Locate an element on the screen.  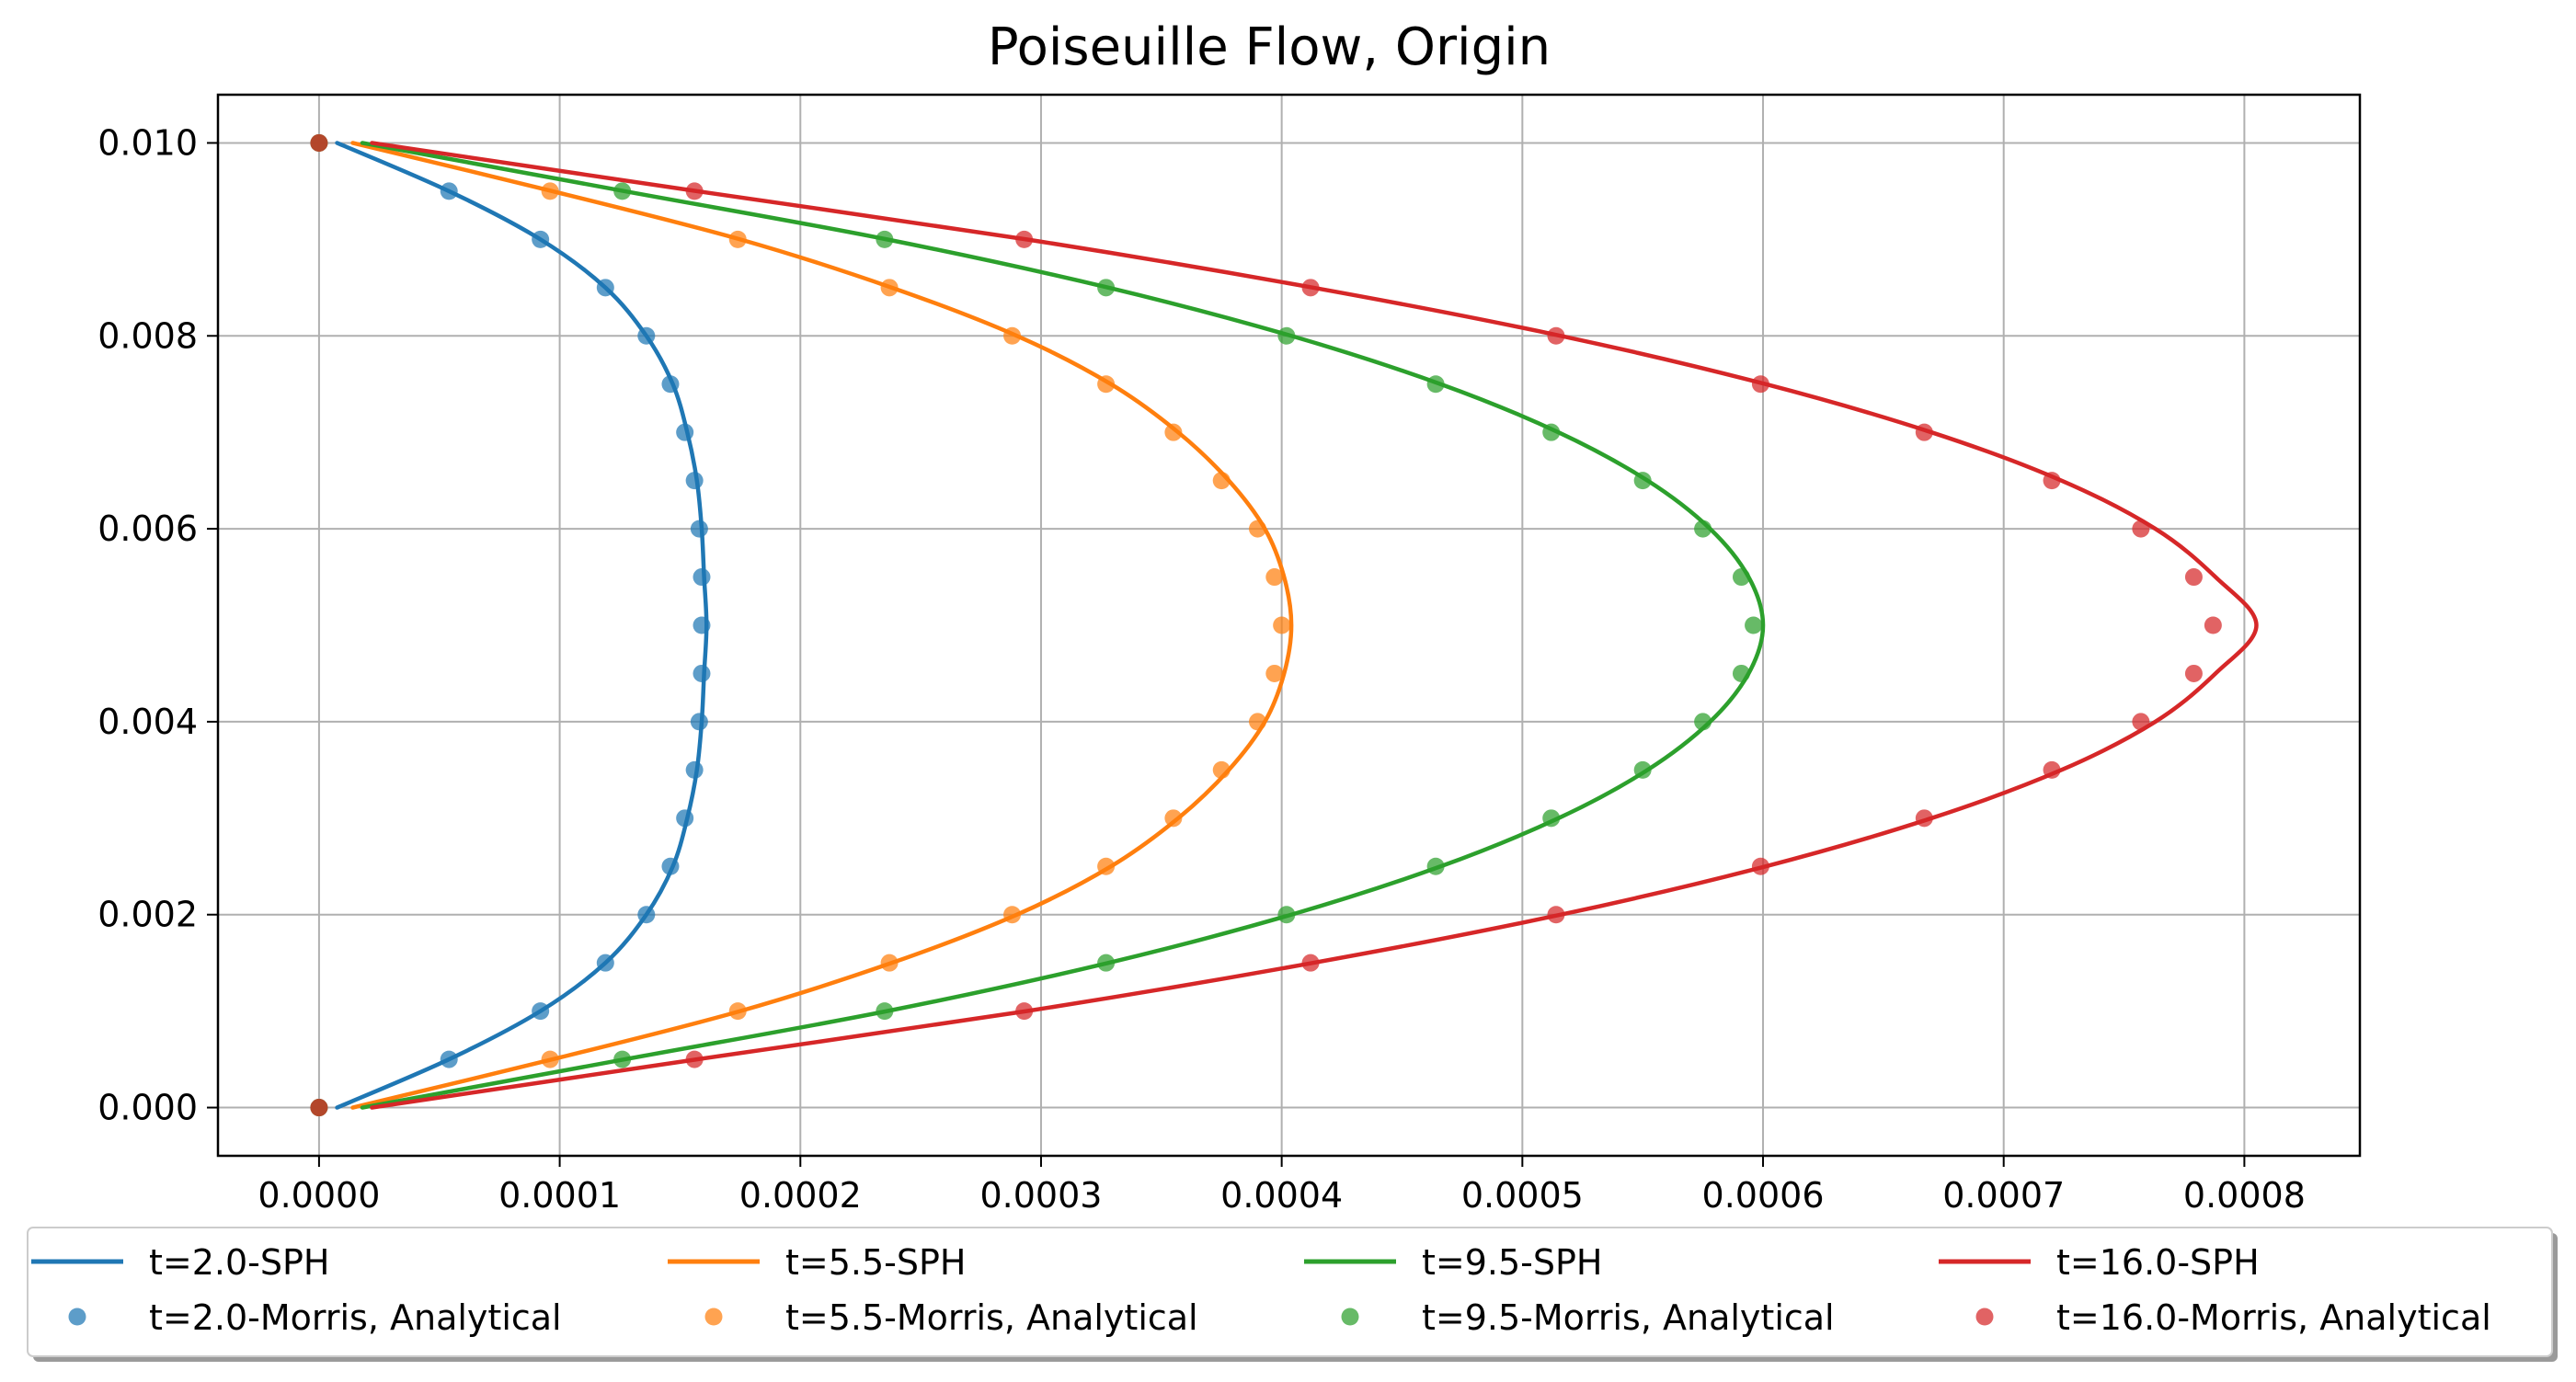
legend-label: t=9.5-SPH is located at coordinates (1512, 1262).